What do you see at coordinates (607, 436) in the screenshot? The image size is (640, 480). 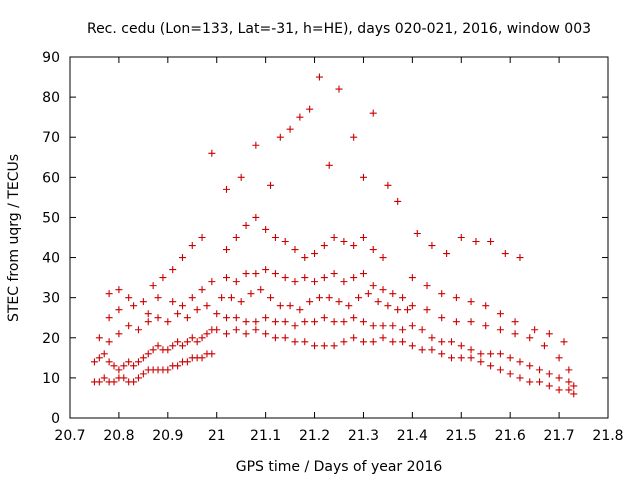 I see `x-tick-label: 21.8` at bounding box center [607, 436].